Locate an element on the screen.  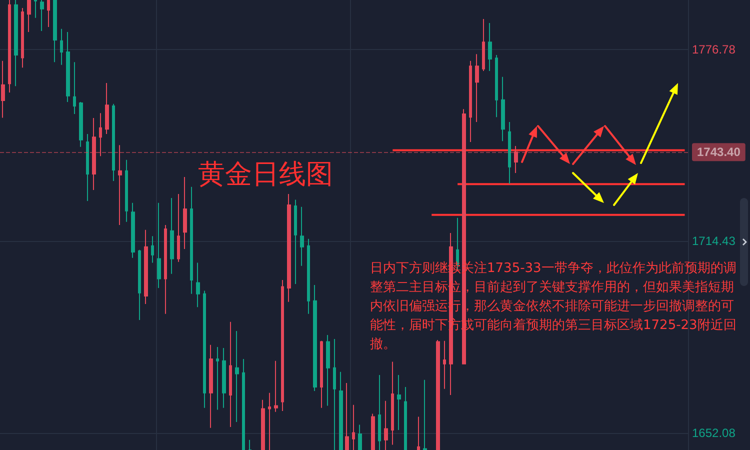
y-tick-label: 1776.78 is located at coordinates (714, 49).